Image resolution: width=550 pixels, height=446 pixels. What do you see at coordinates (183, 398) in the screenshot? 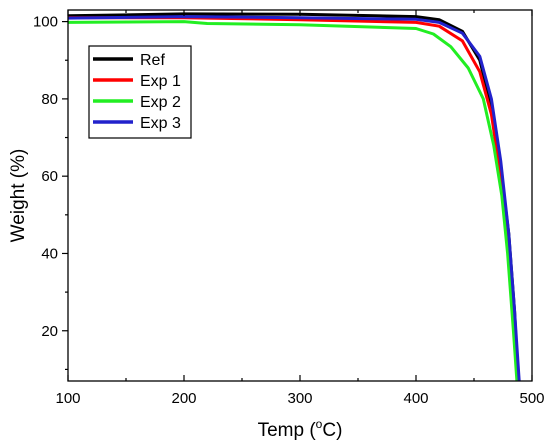
I see `x-tick-label: 200` at bounding box center [183, 398].